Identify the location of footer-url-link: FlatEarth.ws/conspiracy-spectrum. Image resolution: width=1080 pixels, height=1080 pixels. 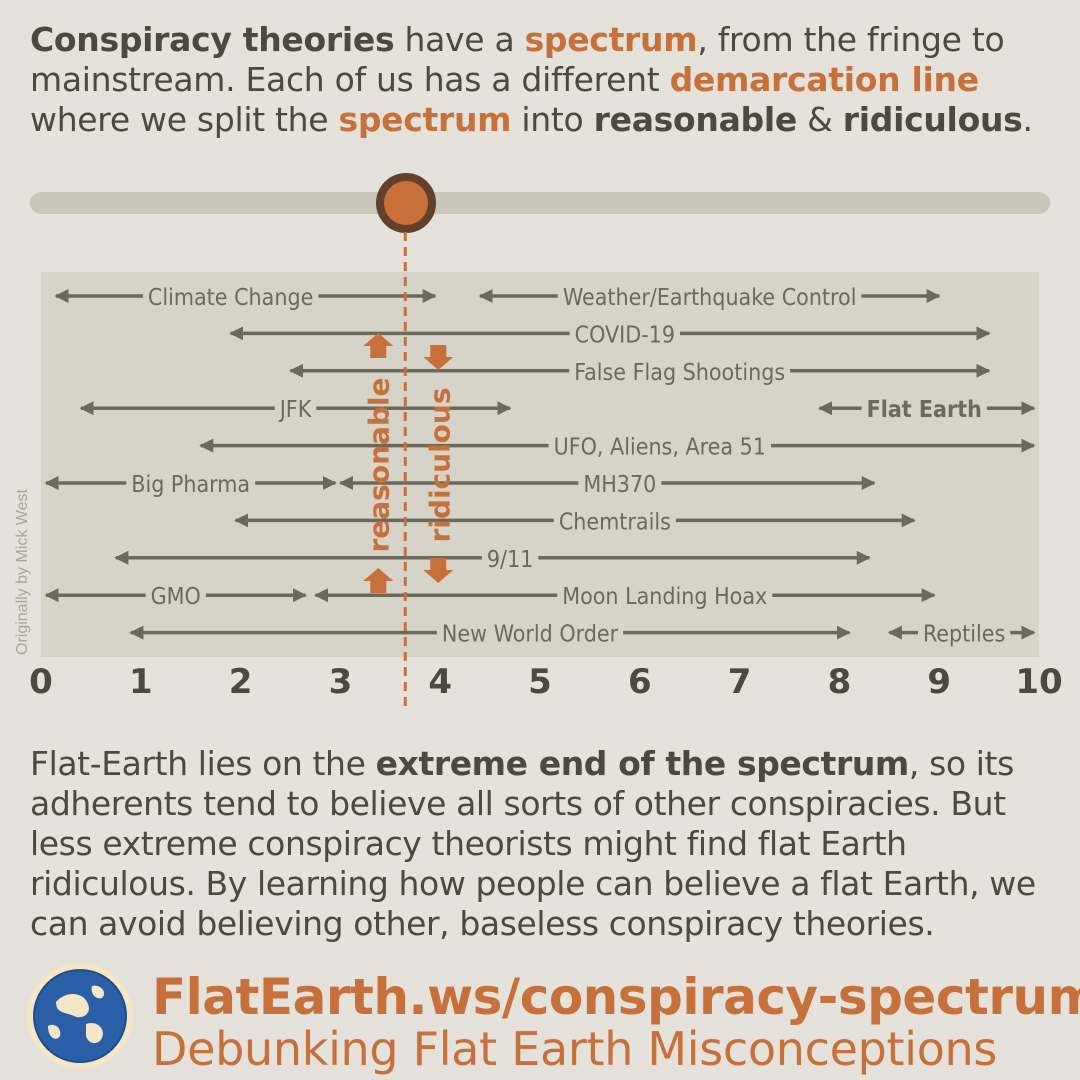
(616, 997).